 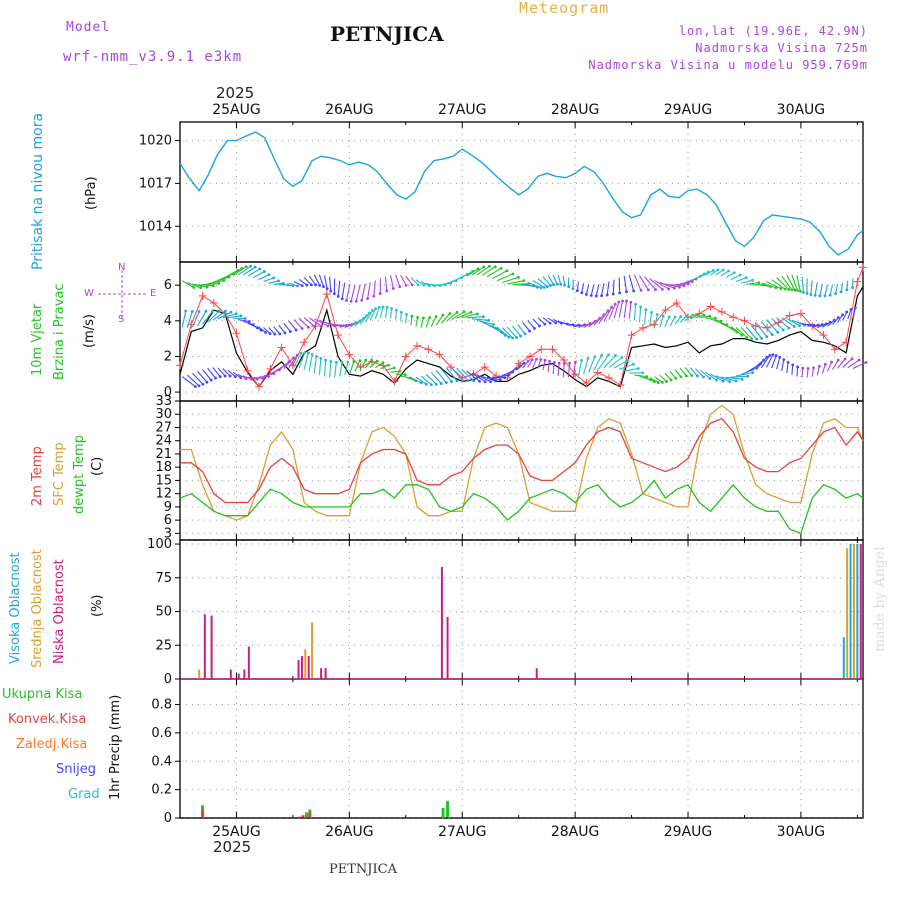 I want to click on y-tick-label: 25, so click(x=163, y=645).